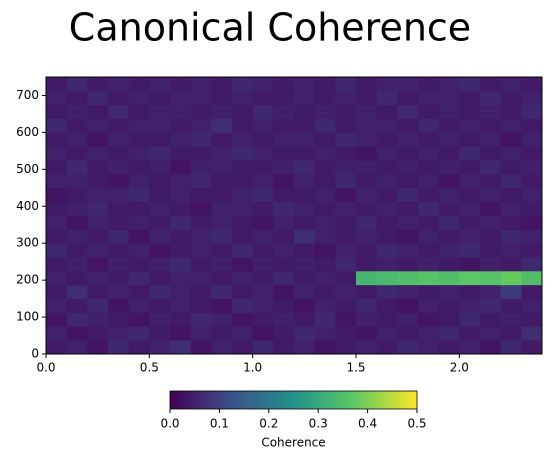  Describe the element at coordinates (270, 28) in the screenshot. I see `chart-title: Canonical Coherence` at that location.